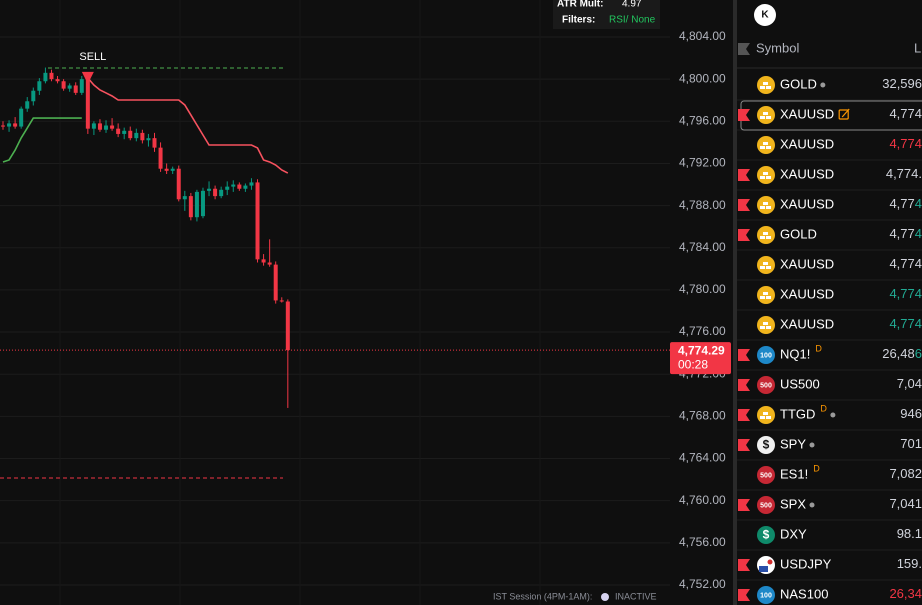  Describe the element at coordinates (92, 57) in the screenshot. I see `signal-label: SELL` at that location.